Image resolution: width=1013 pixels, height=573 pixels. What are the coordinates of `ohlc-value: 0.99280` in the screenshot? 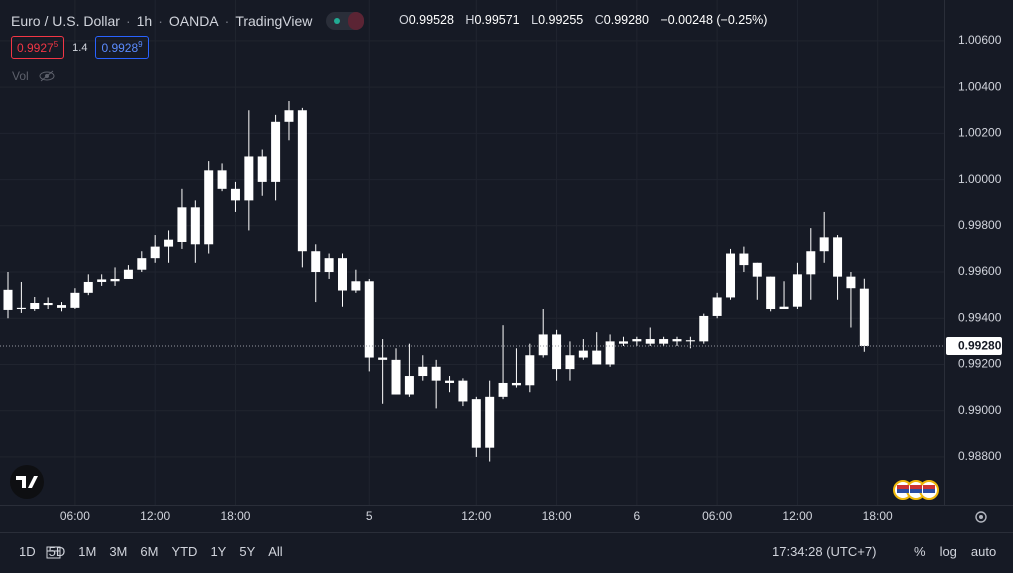 It's located at (626, 20).